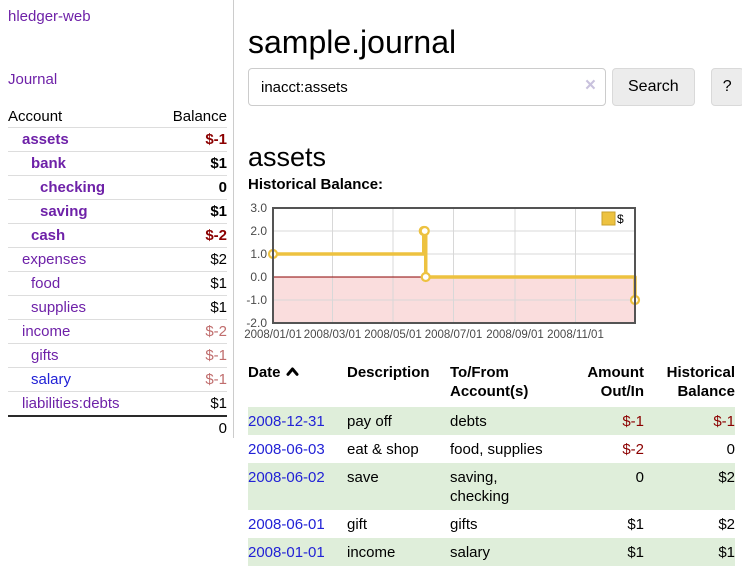 Image resolution: width=742 pixels, height=582 pixels. Describe the element at coordinates (639, 477) in the screenshot. I see `transaction-amount: 0` at that location.